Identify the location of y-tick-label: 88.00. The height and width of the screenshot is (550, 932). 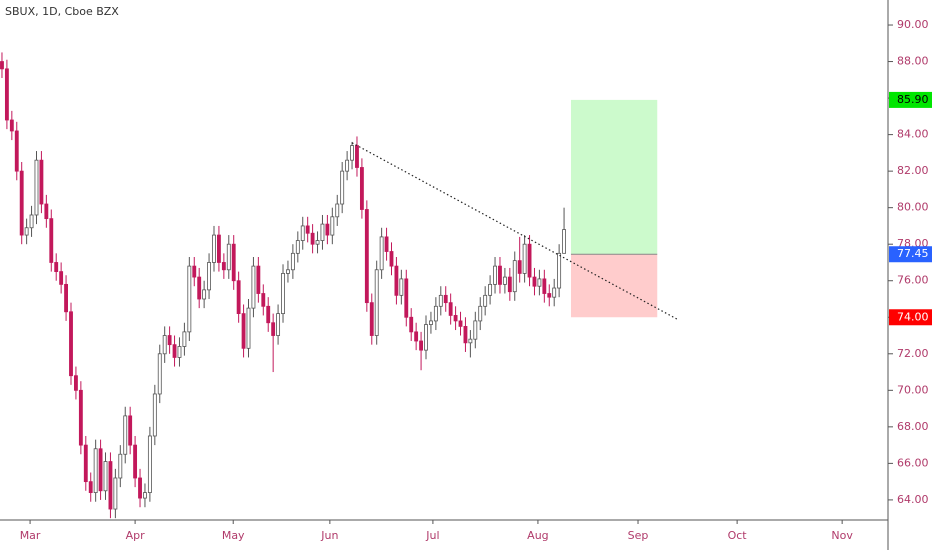
(913, 61).